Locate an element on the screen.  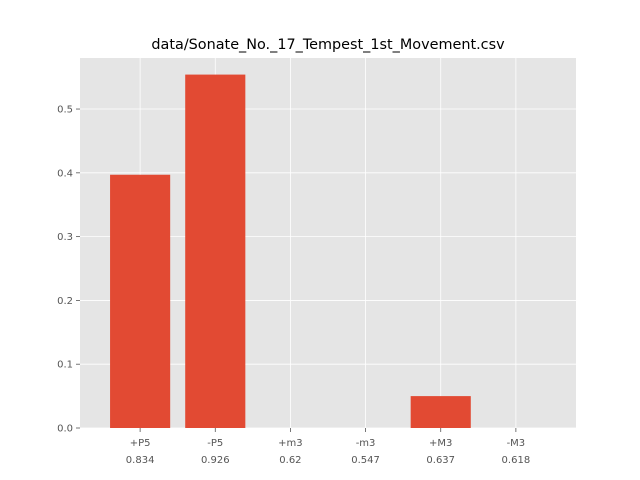
bar-minus-P5 is located at coordinates (215, 251).